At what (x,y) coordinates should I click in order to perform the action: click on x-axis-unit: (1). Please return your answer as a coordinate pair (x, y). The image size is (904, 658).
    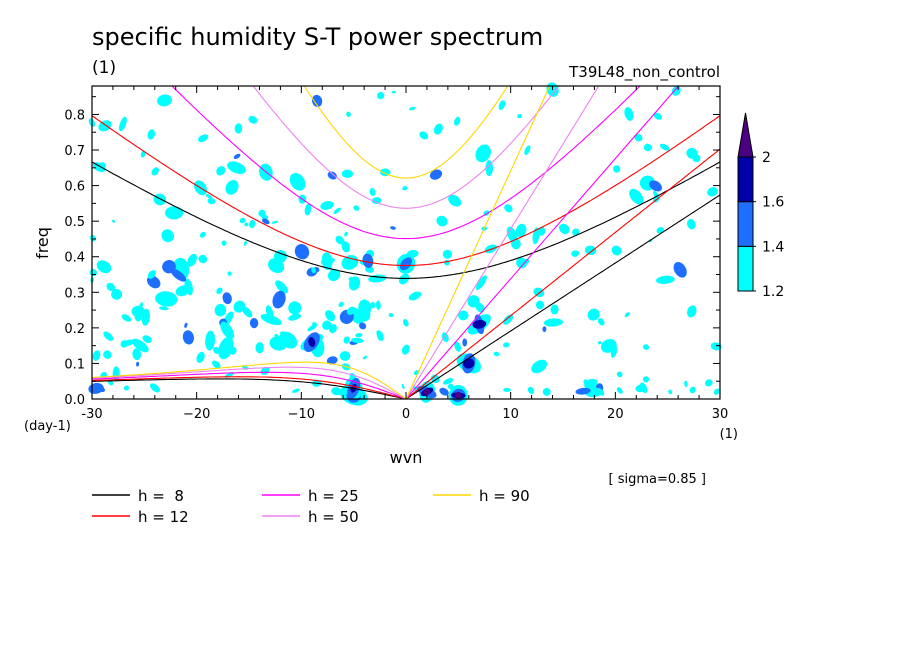
    Looking at the image, I should click on (729, 434).